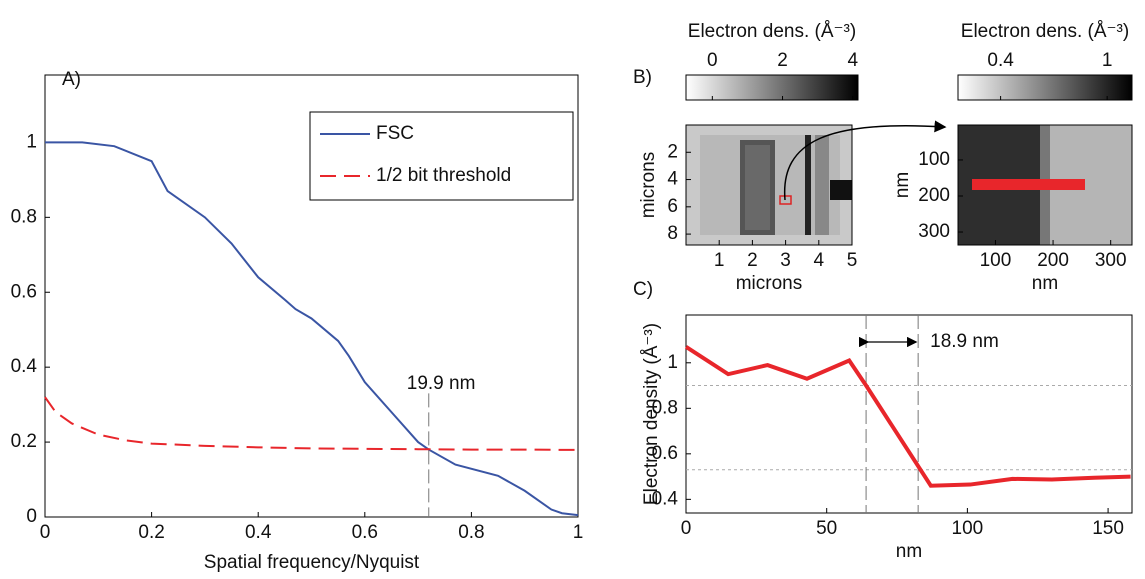 The image size is (1145, 579). Describe the element at coordinates (1107, 60) in the screenshot. I see `colorbar-tick-label: 1` at that location.